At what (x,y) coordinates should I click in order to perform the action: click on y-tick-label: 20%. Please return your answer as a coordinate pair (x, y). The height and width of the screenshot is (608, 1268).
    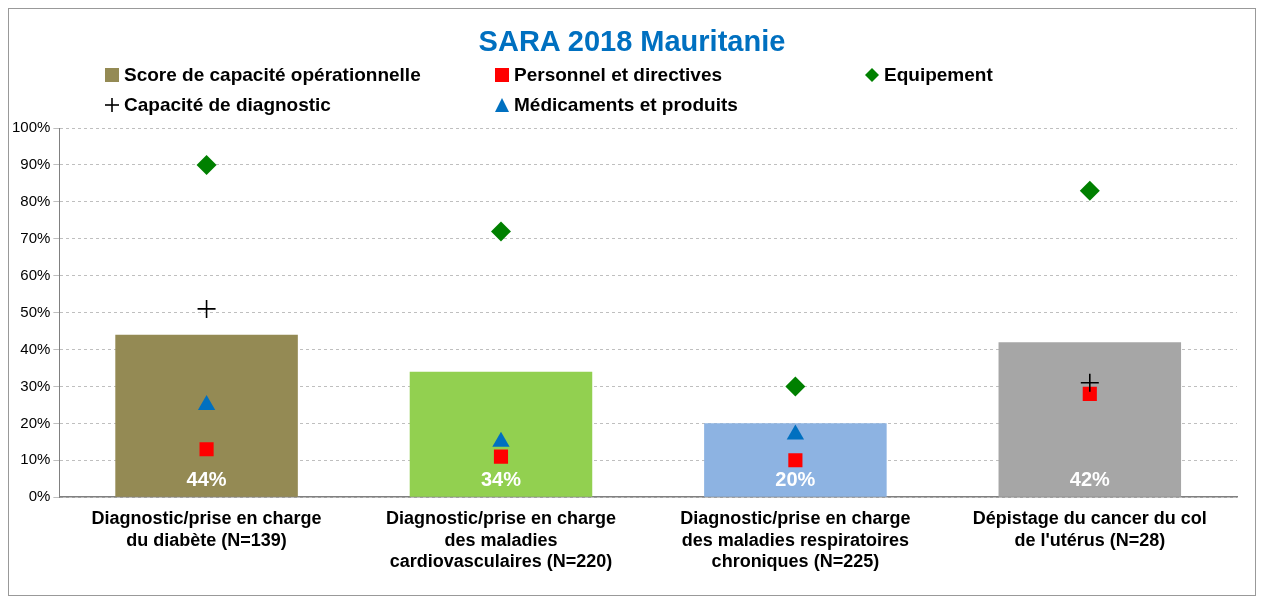
    Looking at the image, I should click on (35, 422).